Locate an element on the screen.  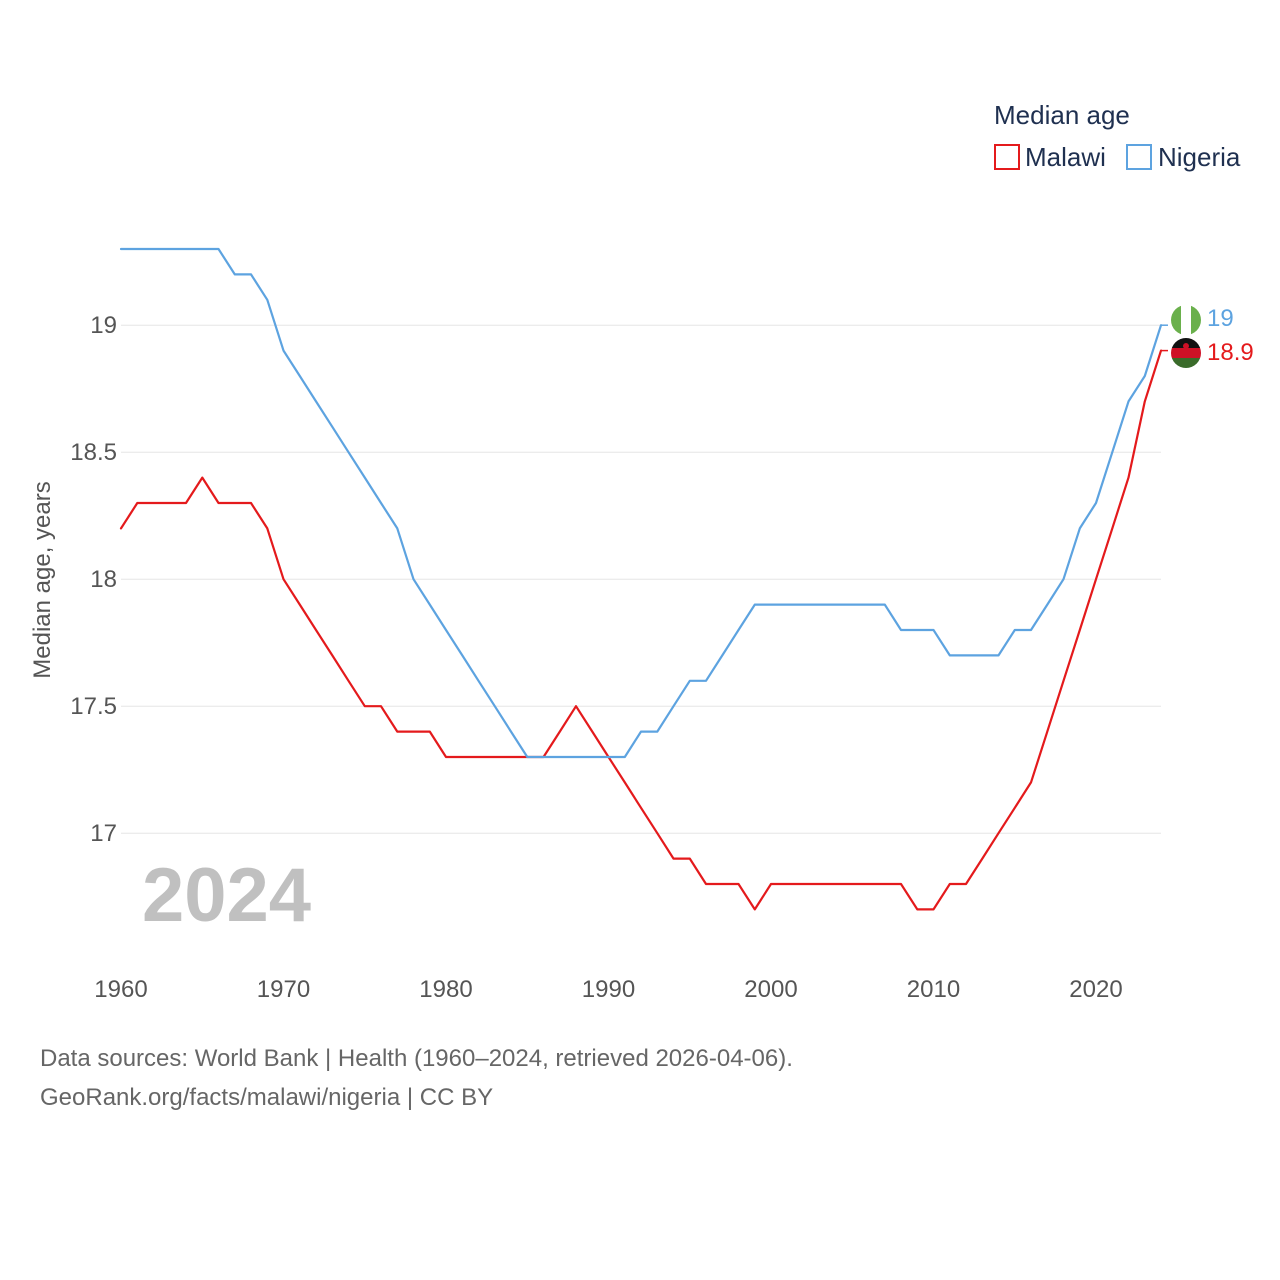
x-tick-label: 2000 is located at coordinates (770, 989).